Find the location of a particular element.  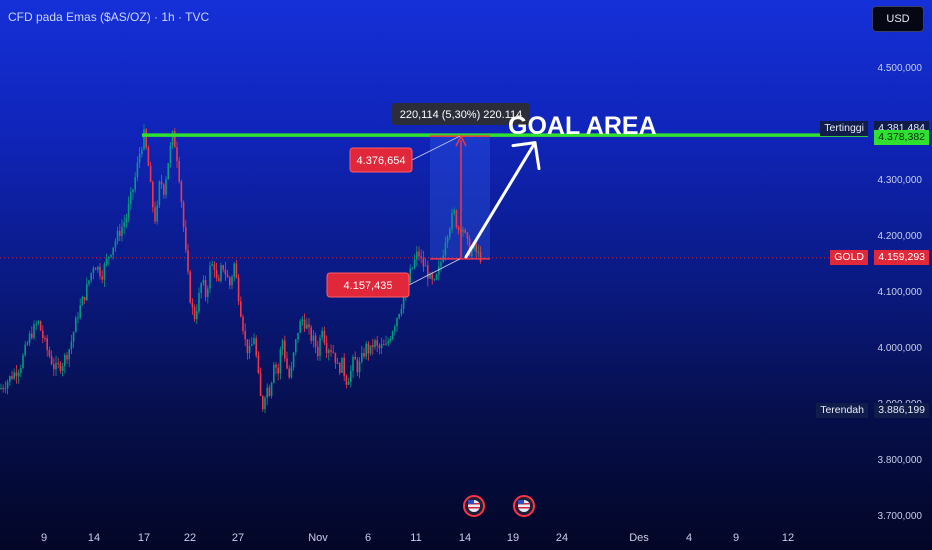

y-tick-label: 4.500,000 is located at coordinates (900, 68).